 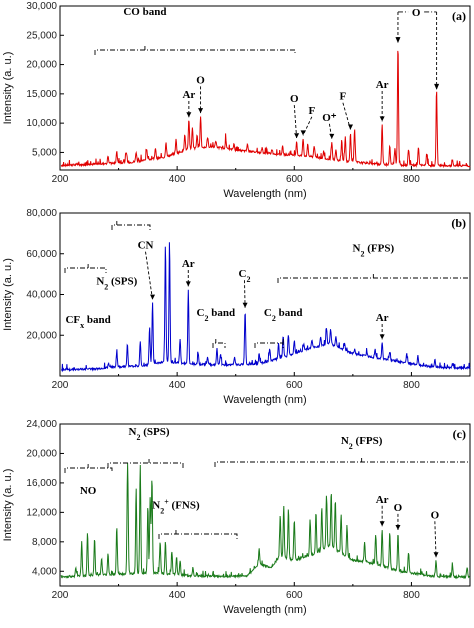 I want to click on x-axis-label: Wavelength (nm), so click(x=264, y=400).